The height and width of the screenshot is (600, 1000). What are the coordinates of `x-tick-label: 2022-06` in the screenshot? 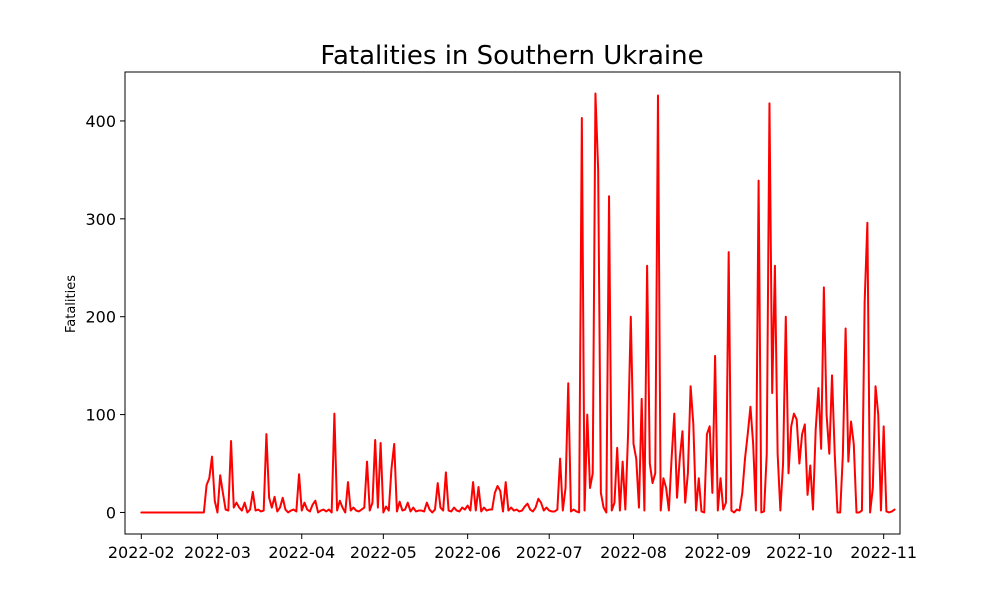 It's located at (467, 552).